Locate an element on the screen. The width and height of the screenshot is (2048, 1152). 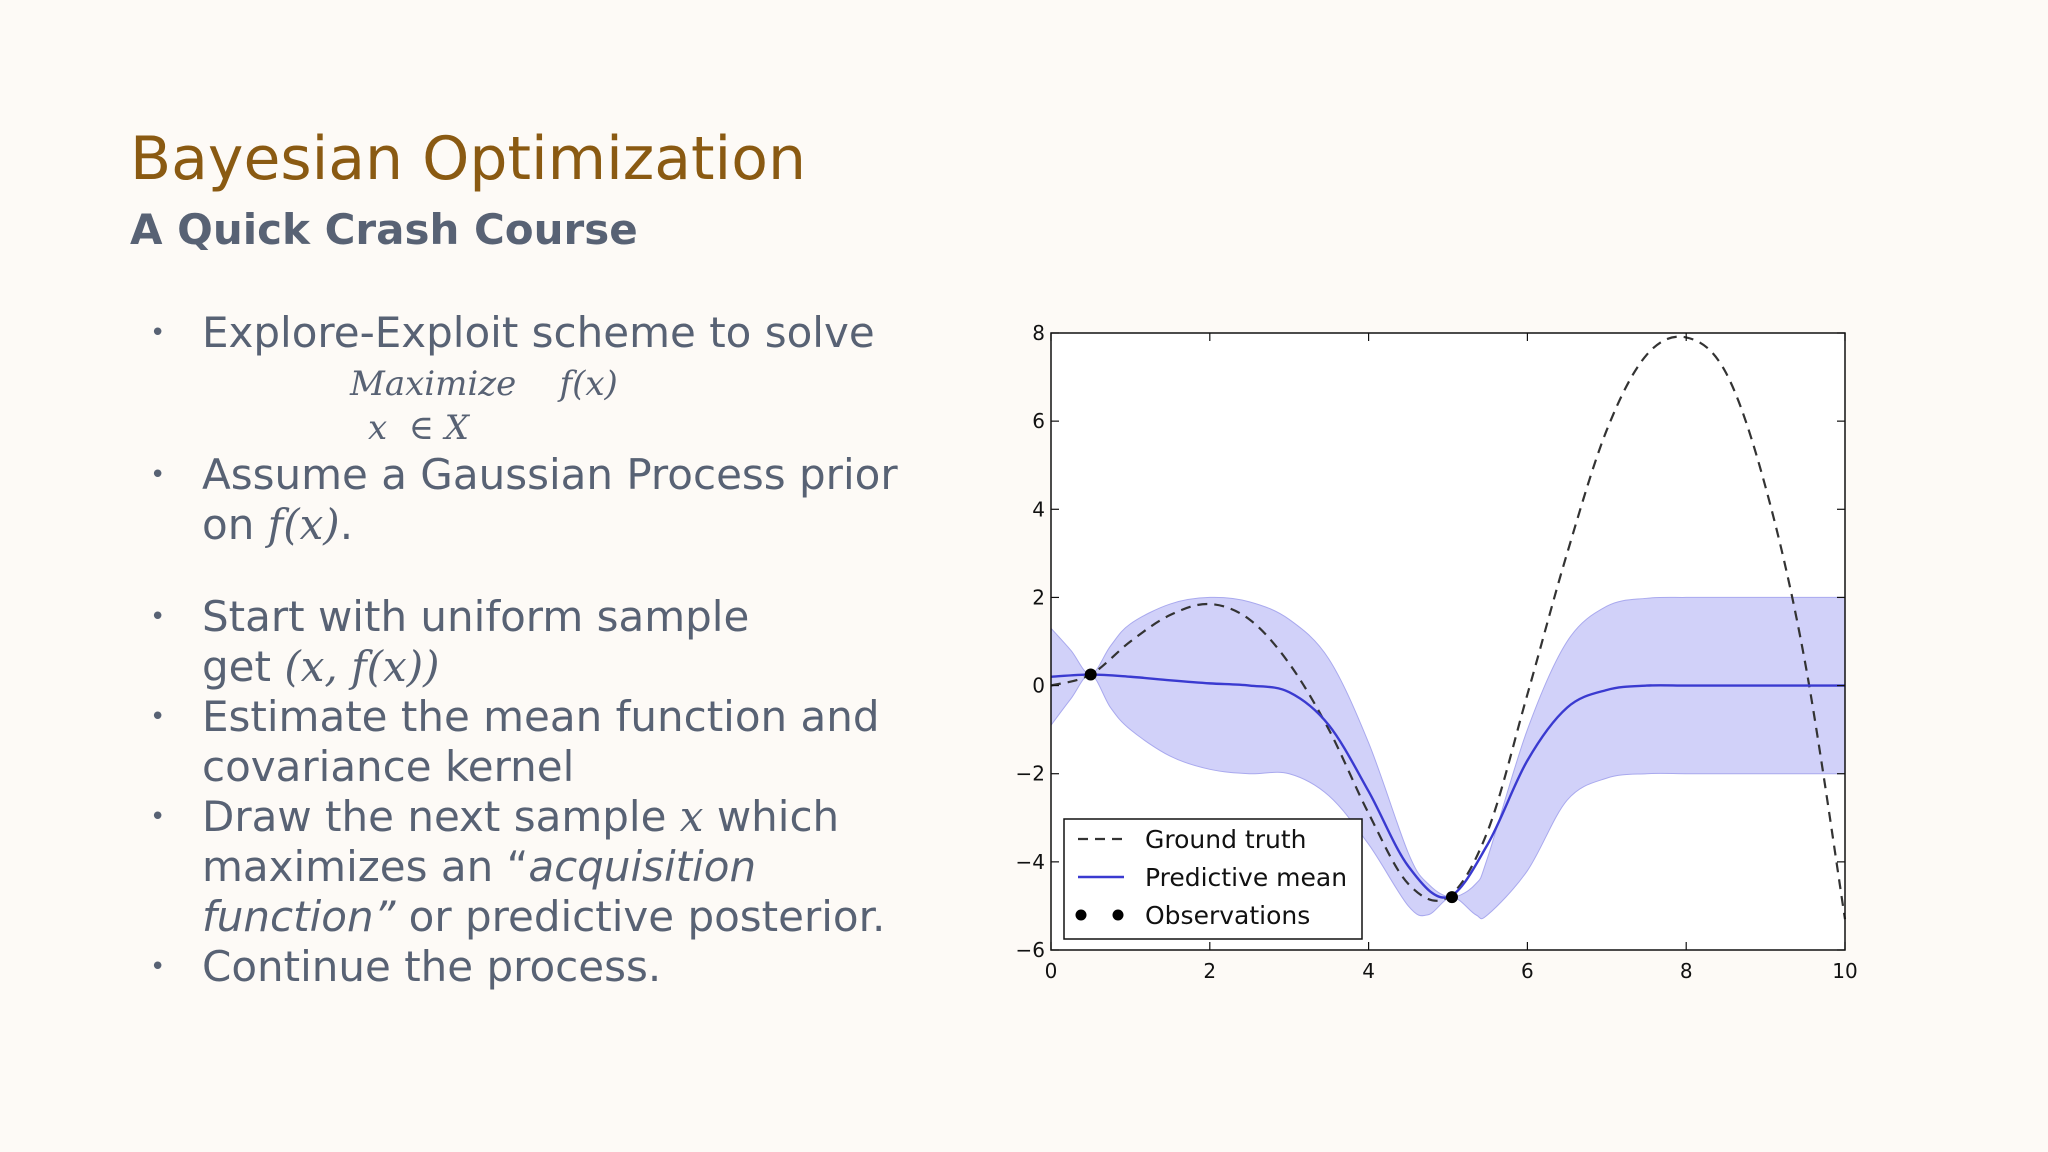
bullet-text-line2: get (x, f(x)) is located at coordinates (556, 667).